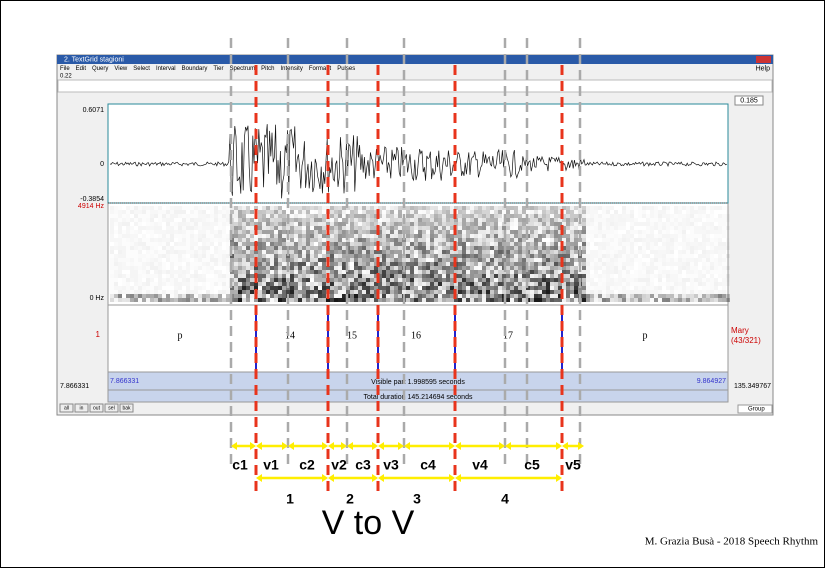 This screenshot has width=825, height=573. What do you see at coordinates (291, 69) in the screenshot?
I see `menu-item: Intensity` at bounding box center [291, 69].